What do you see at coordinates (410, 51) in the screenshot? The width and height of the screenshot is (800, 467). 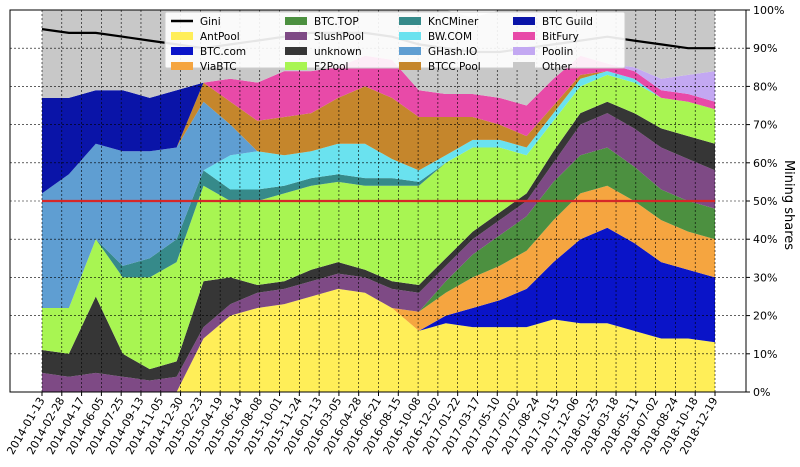 I see `legend-swatch-ghash-io` at bounding box center [410, 51].